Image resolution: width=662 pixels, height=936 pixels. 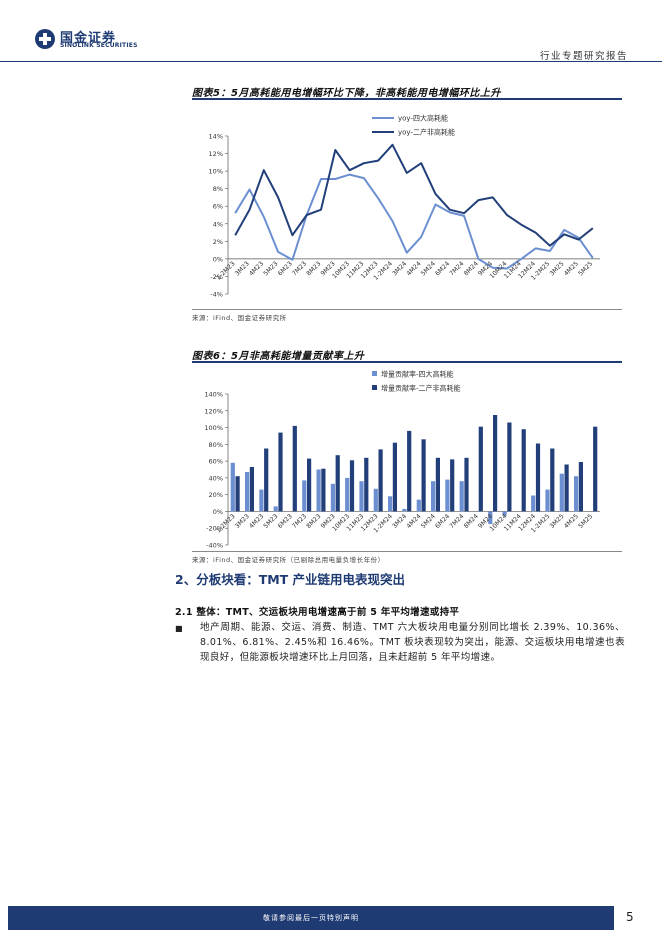 I want to click on figure6-title: 图表6：5月非高耗能增量贡献率上升, so click(x=278, y=356).